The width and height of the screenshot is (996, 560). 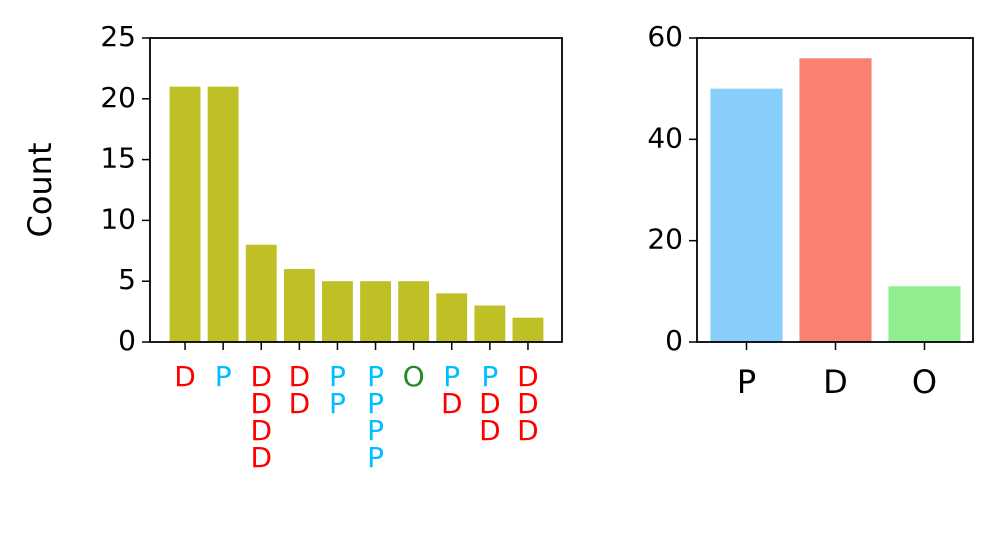 What do you see at coordinates (118, 218) in the screenshot?
I see `y-tick-label: 10` at bounding box center [118, 218].